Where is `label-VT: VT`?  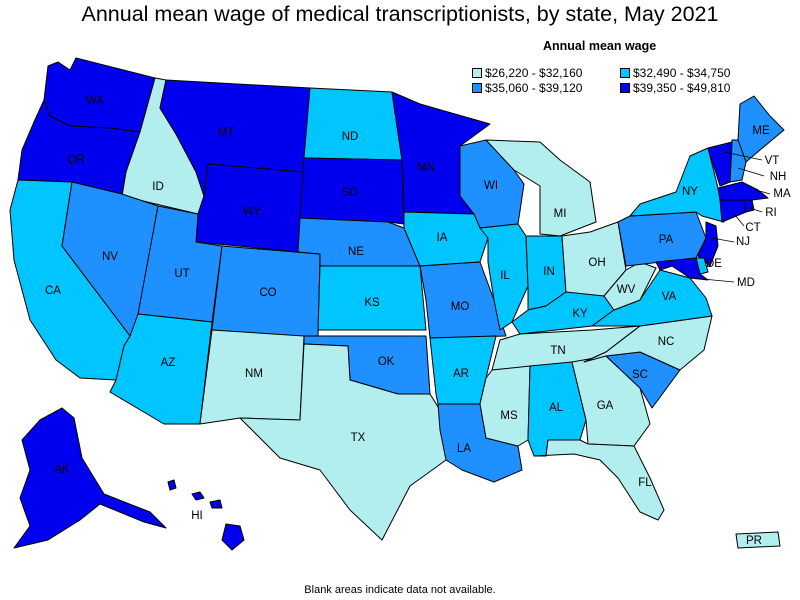 label-VT: VT is located at coordinates (772, 161).